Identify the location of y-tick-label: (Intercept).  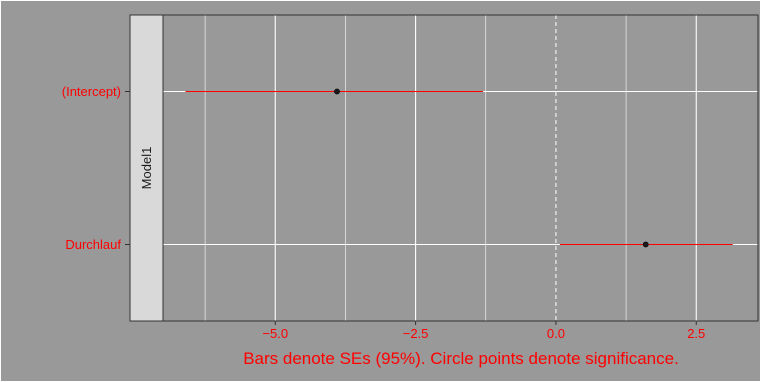
(91, 91).